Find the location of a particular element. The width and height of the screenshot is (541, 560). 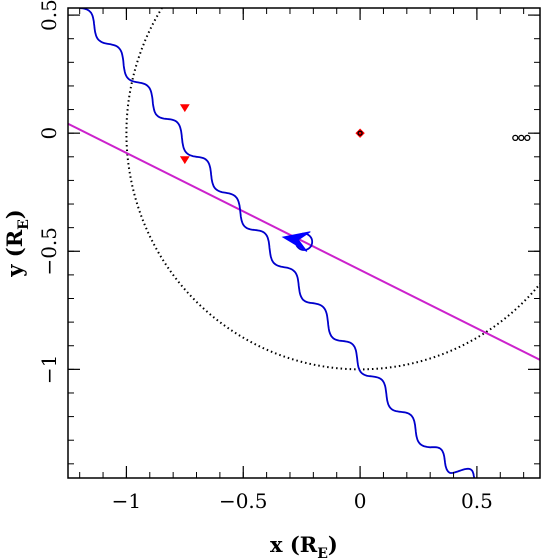

x-tick-label: 0 is located at coordinates (360, 501).